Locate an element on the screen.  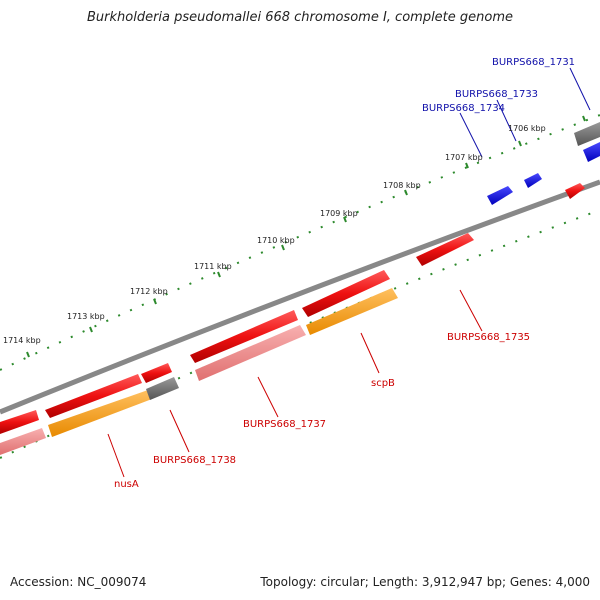
gene-pink-a is located at coordinates (250, 353).